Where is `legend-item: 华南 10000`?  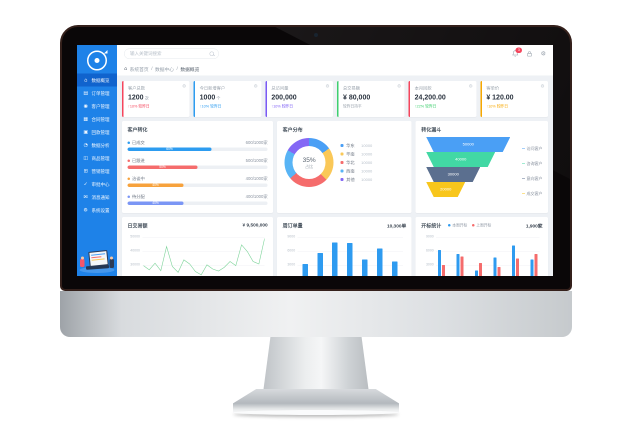
legend-item: 华南 10000 is located at coordinates (356, 154).